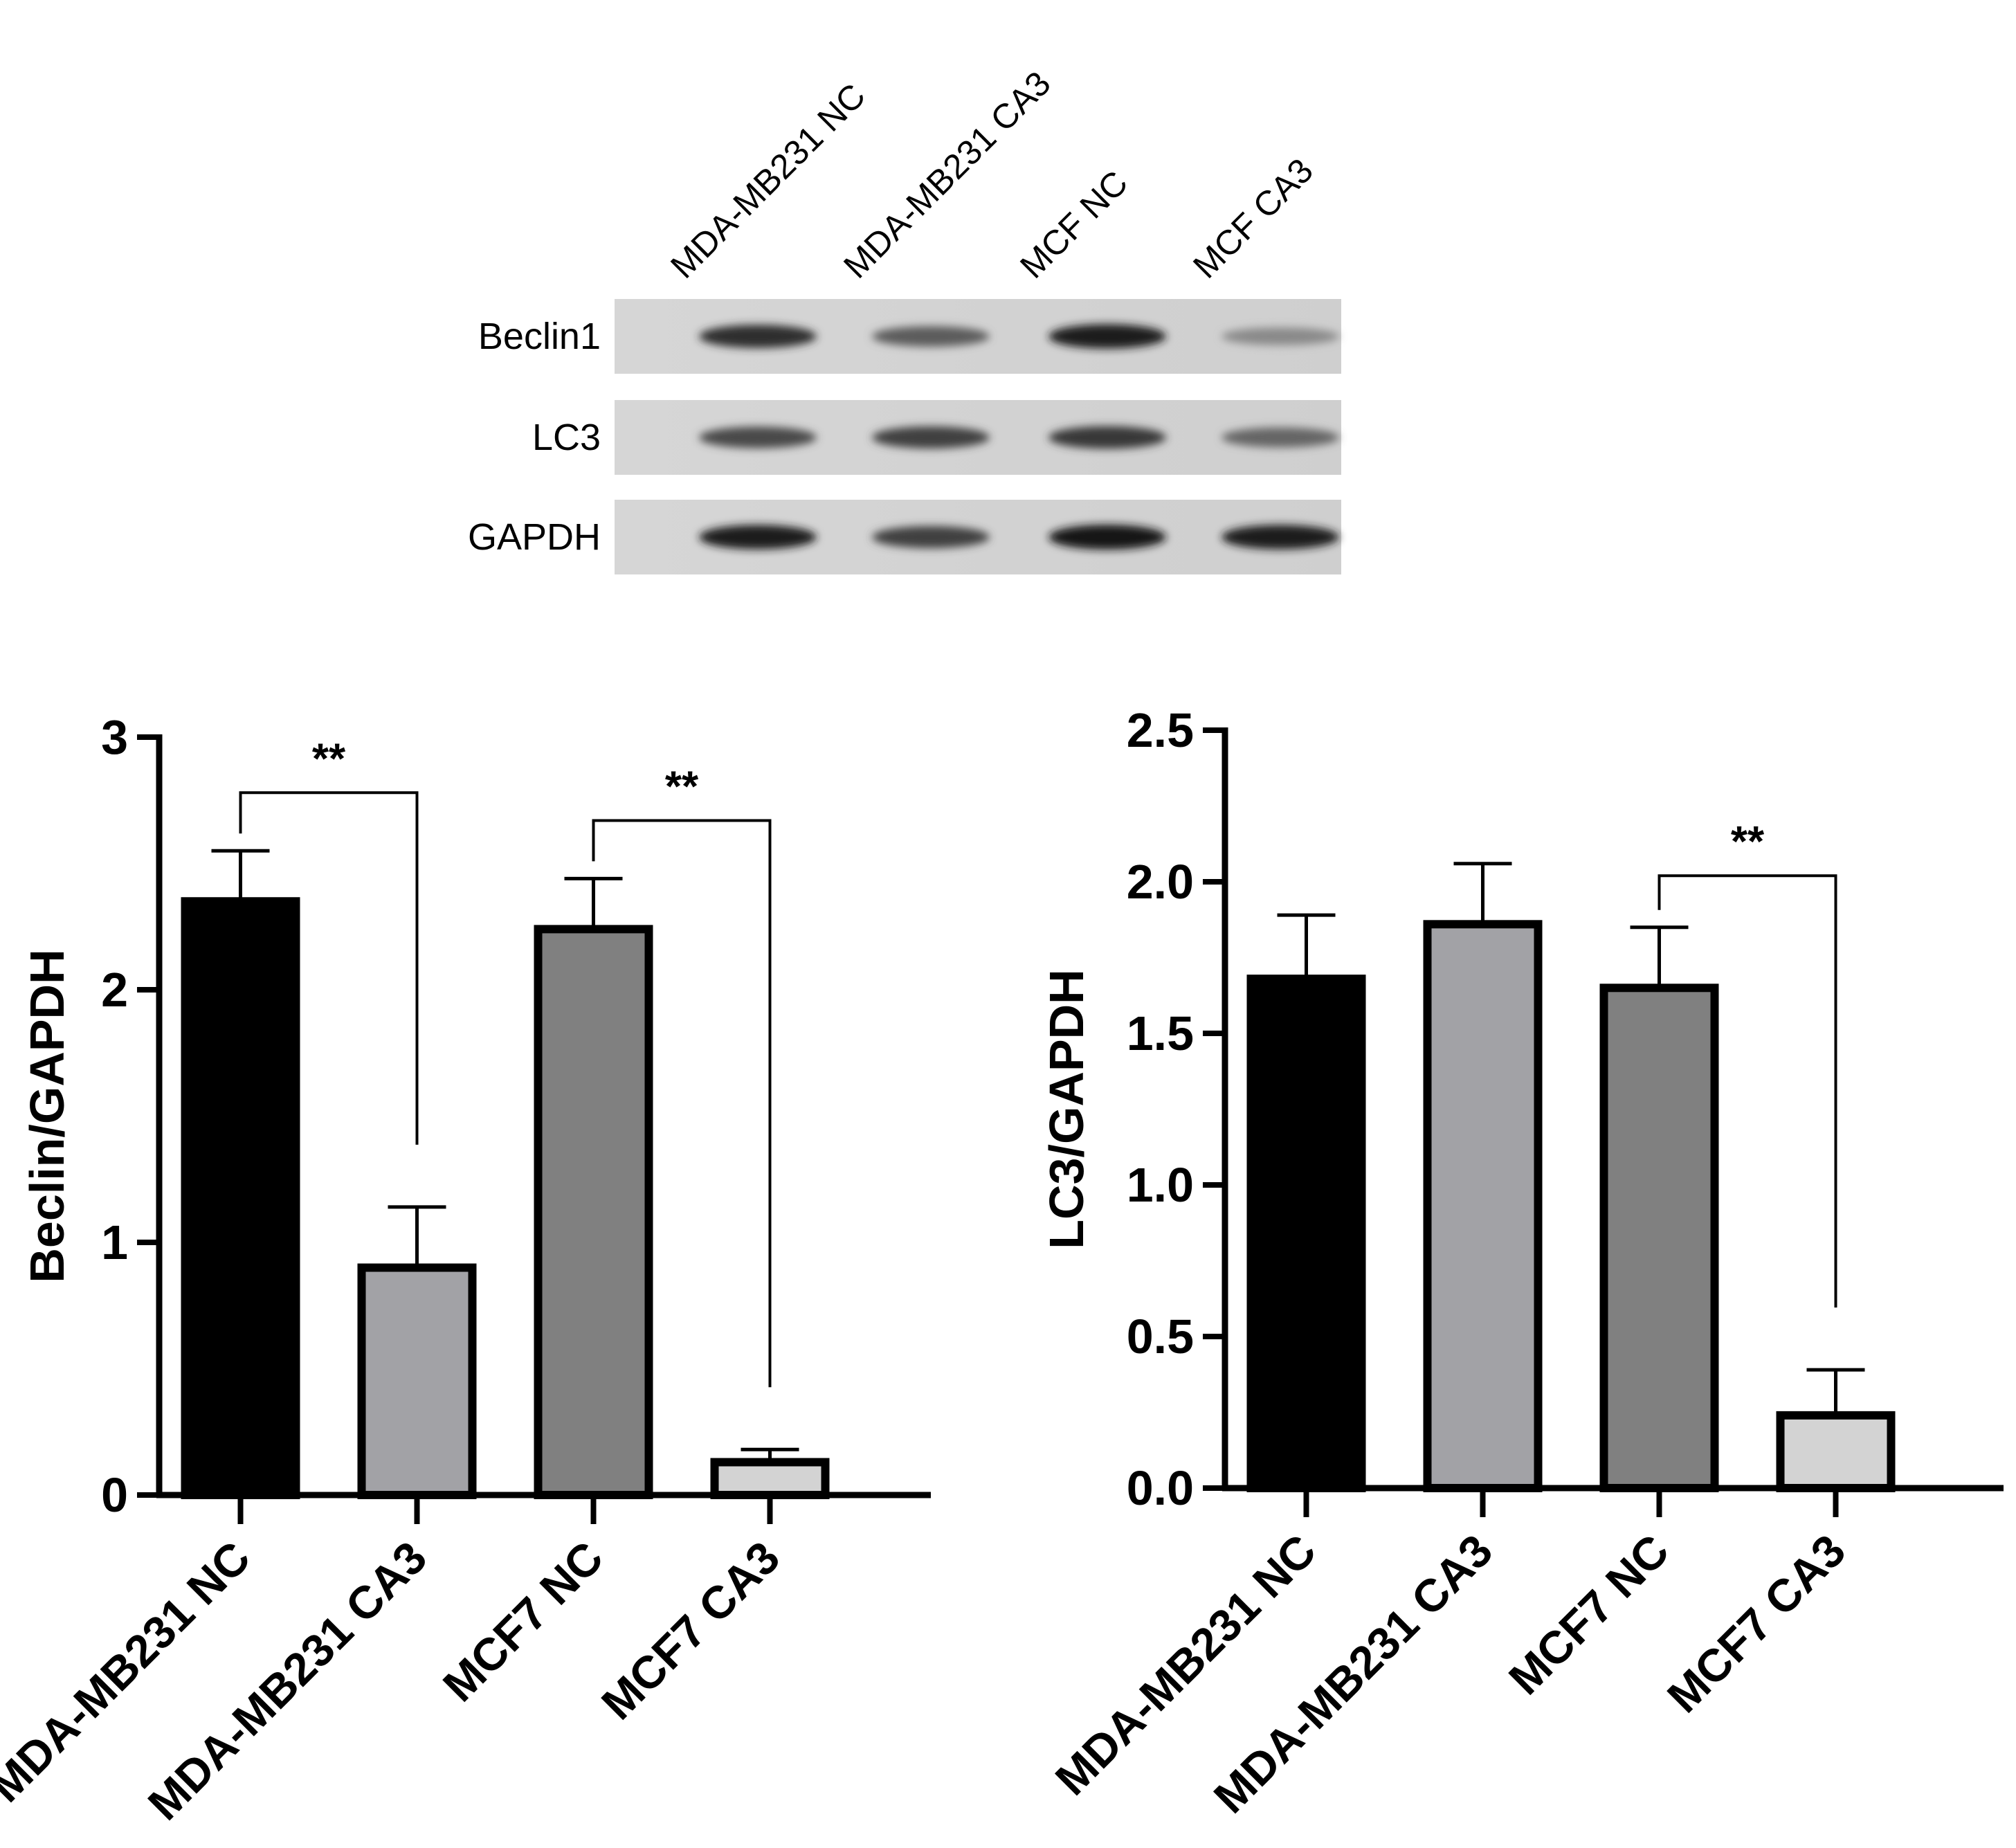 The image size is (2016, 1848). Describe the element at coordinates (1160, 1488) in the screenshot. I see `y-tick-label: 0.0` at that location.